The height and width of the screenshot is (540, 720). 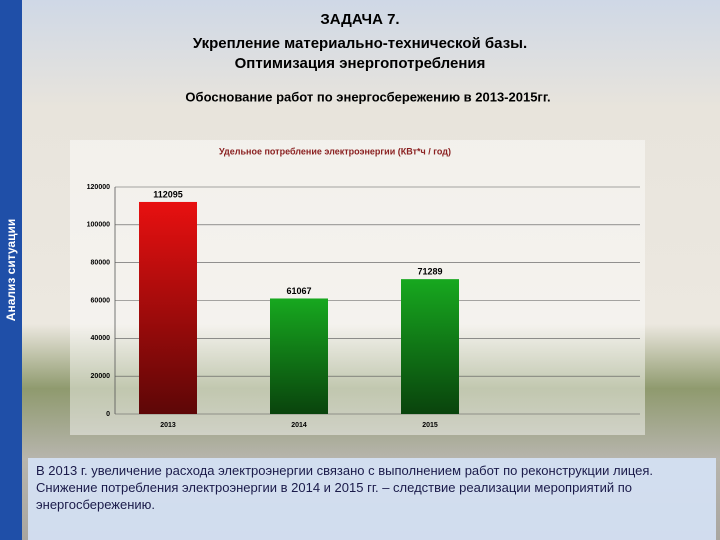 I want to click on y-tick-label: 40000, so click(x=101, y=338).